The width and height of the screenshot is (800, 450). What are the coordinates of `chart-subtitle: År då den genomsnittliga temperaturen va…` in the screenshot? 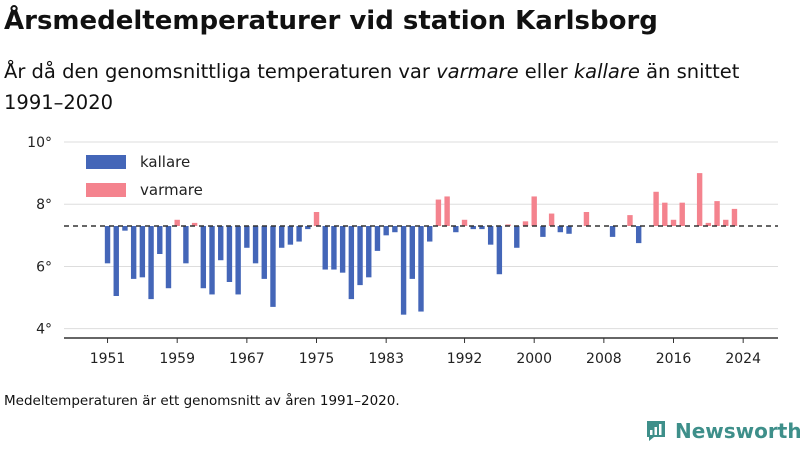 It's located at (389, 87).